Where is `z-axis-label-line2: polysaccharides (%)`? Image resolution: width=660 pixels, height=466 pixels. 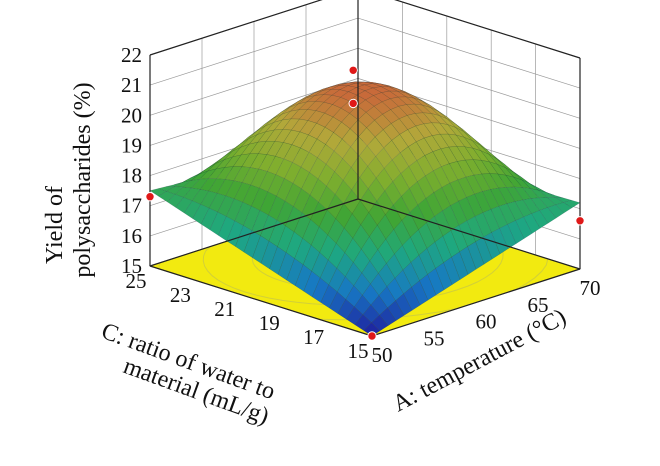 z-axis-label-line2: polysaccharides (%) is located at coordinates (83, 179).